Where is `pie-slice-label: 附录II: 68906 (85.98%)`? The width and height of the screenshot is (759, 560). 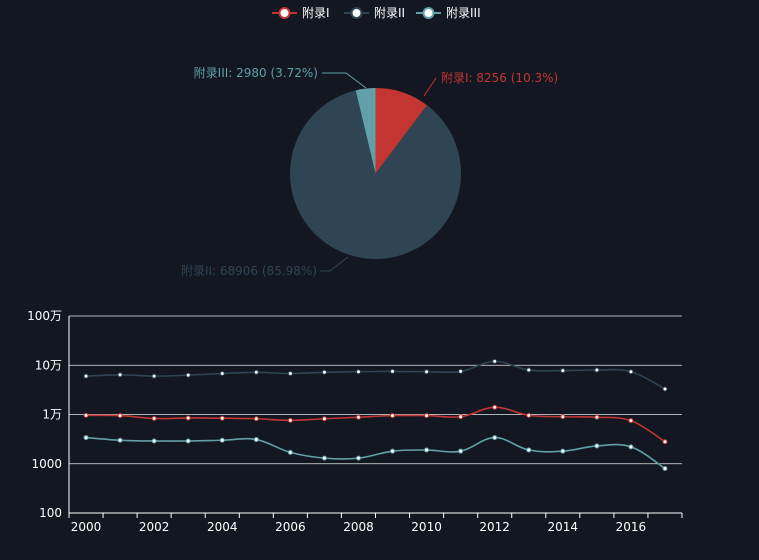 pie-slice-label: 附录II: 68906 (85.98%) is located at coordinates (249, 271).